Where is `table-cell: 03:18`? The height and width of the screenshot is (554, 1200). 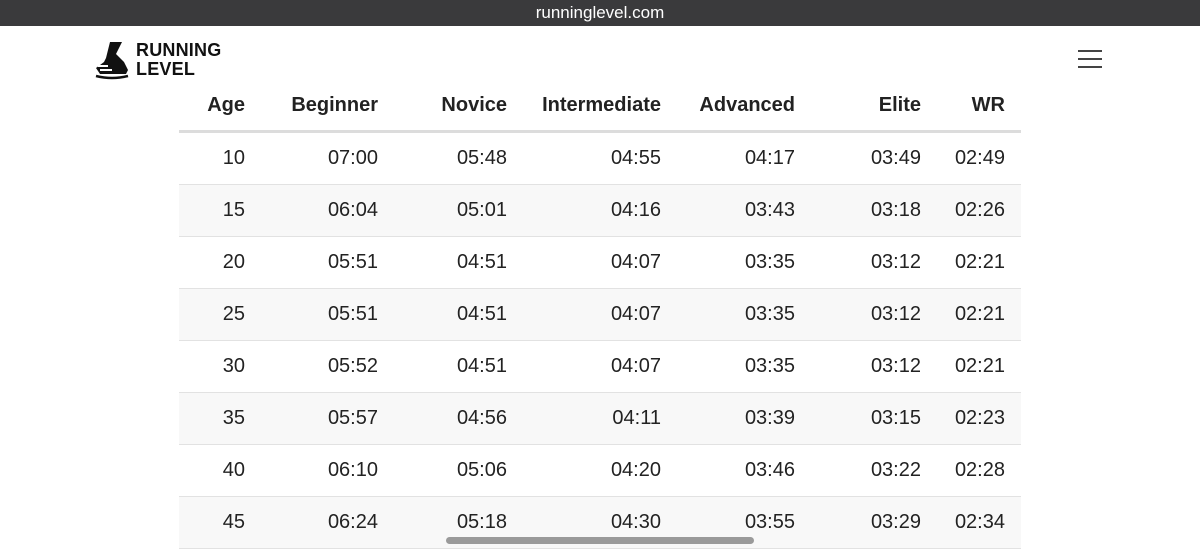
table-cell: 03:18 is located at coordinates (874, 210).